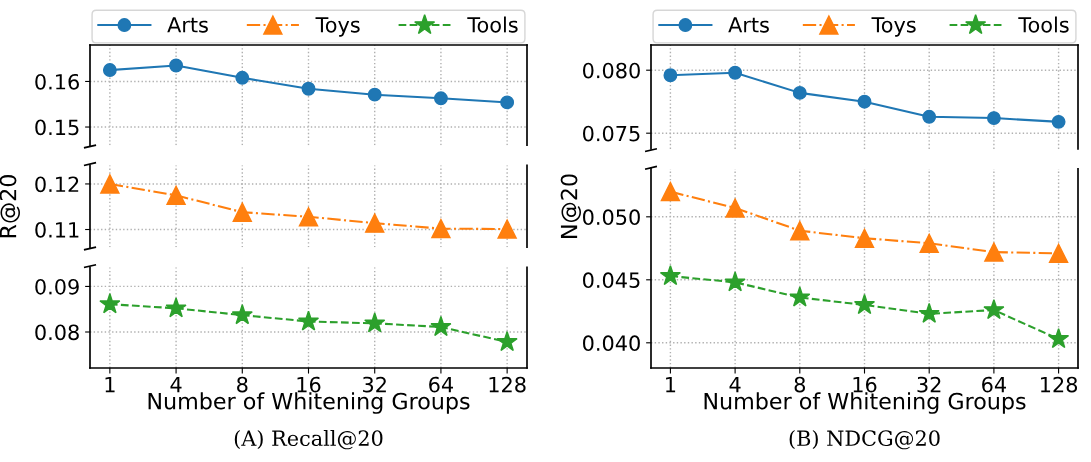 This screenshot has height=462, width=1091. Describe the element at coordinates (57, 81) in the screenshot. I see `y-tick-label: 0.16` at that location.